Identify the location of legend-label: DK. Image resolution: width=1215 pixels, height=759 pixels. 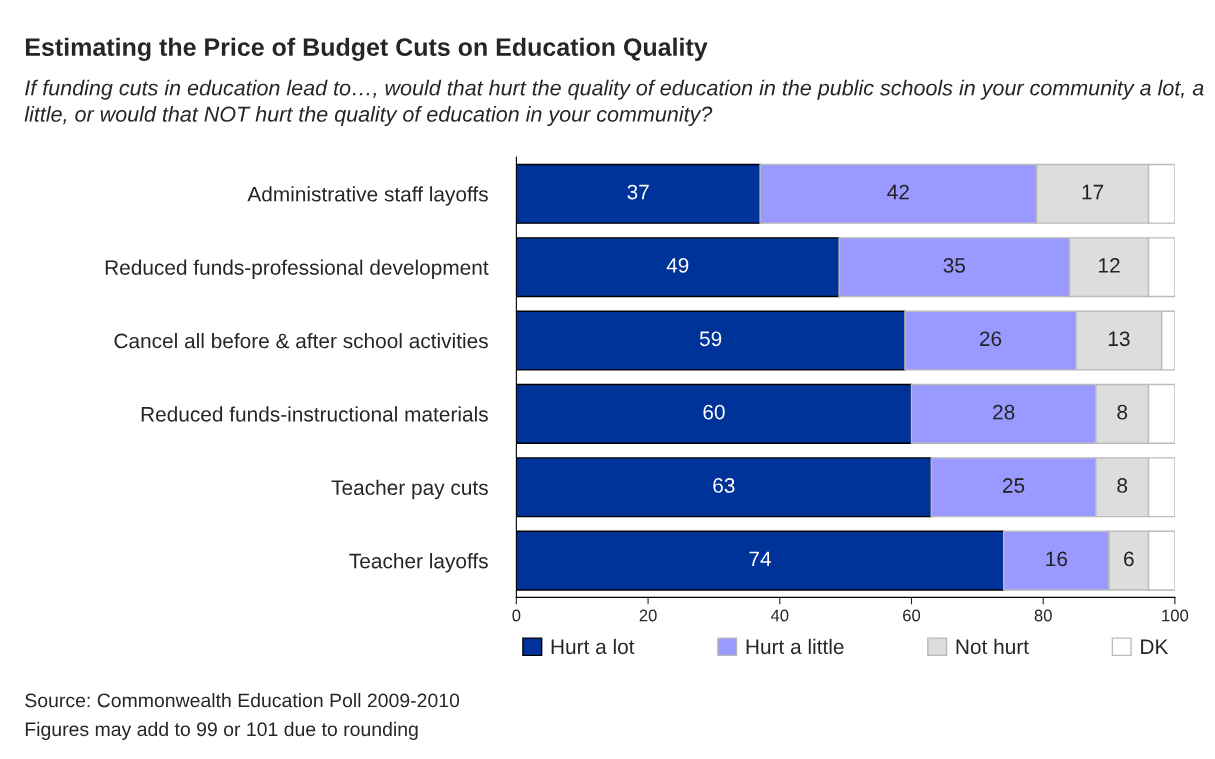
(1155, 646).